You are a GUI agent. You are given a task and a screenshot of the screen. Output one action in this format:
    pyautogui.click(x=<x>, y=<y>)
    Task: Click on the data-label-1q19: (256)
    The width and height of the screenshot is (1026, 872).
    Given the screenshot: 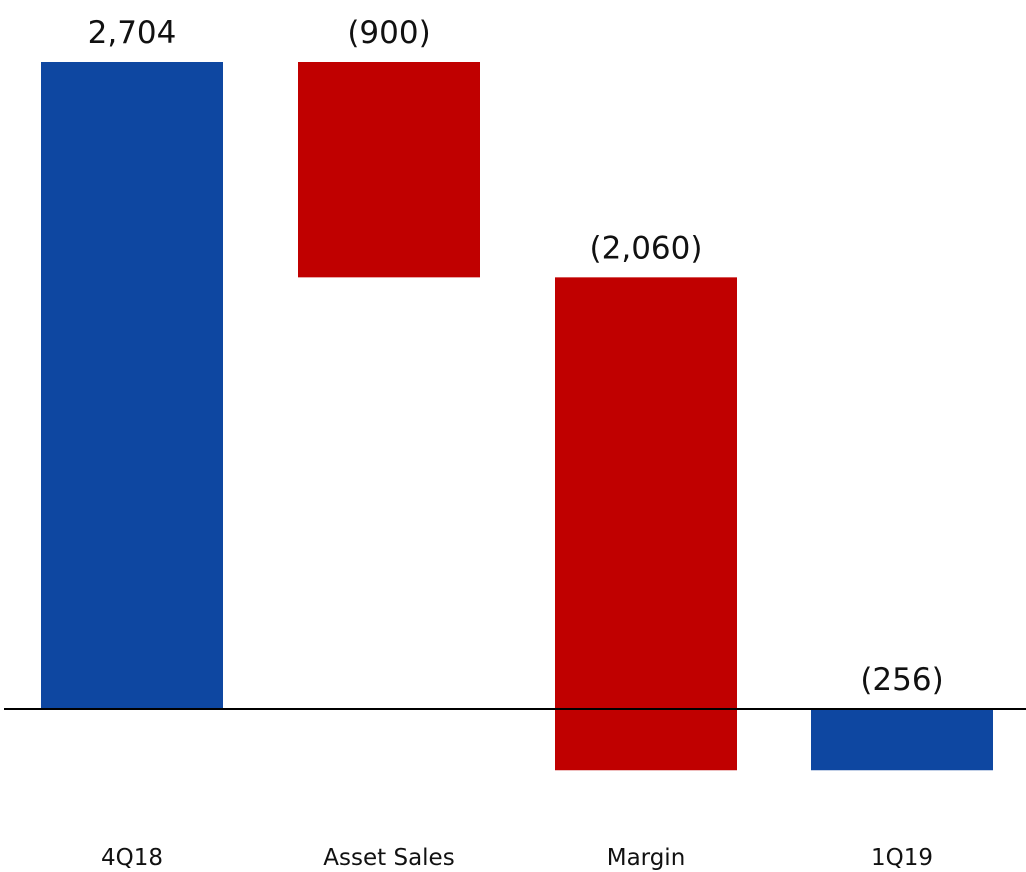 What is the action you would take?
    pyautogui.click(x=901, y=680)
    